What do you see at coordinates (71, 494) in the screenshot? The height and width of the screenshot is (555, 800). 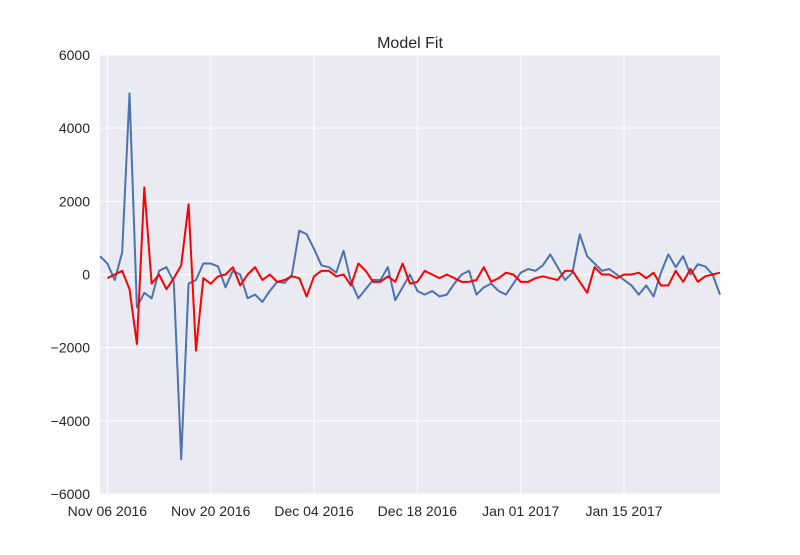 I see `y-tick-label: −6000` at bounding box center [71, 494].